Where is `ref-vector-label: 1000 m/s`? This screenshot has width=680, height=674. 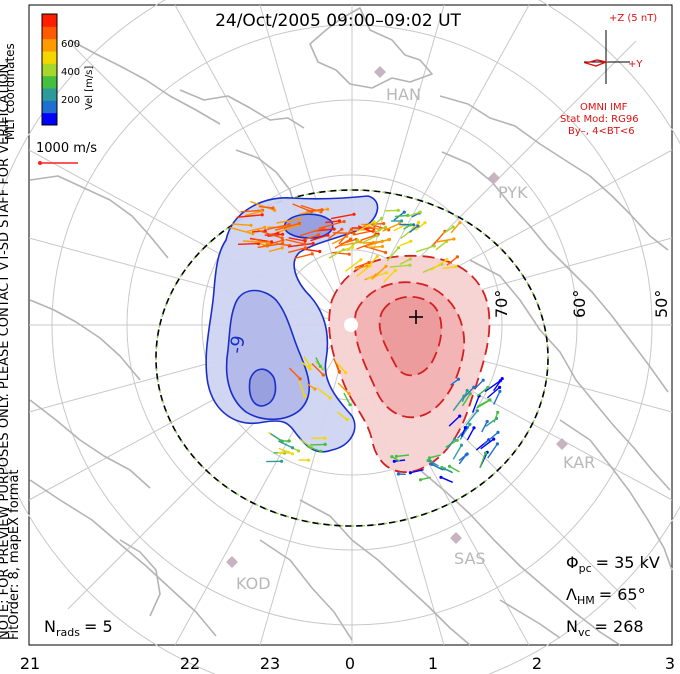
ref-vector-label: 1000 m/s is located at coordinates (66, 148).